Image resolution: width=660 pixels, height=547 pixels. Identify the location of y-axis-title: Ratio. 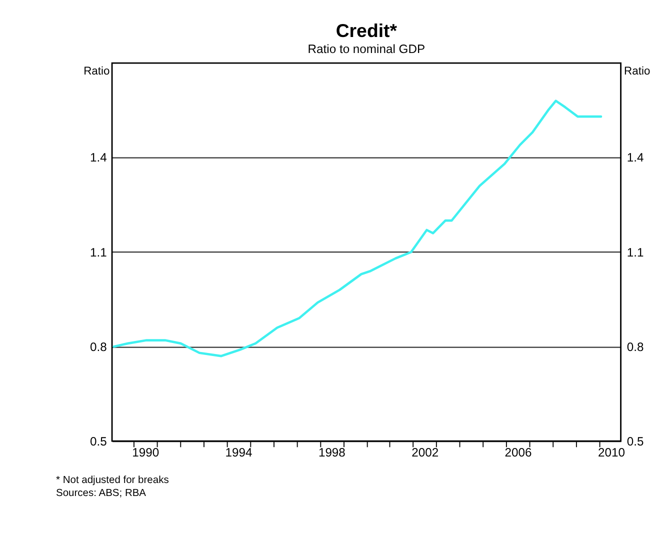
(97, 72).